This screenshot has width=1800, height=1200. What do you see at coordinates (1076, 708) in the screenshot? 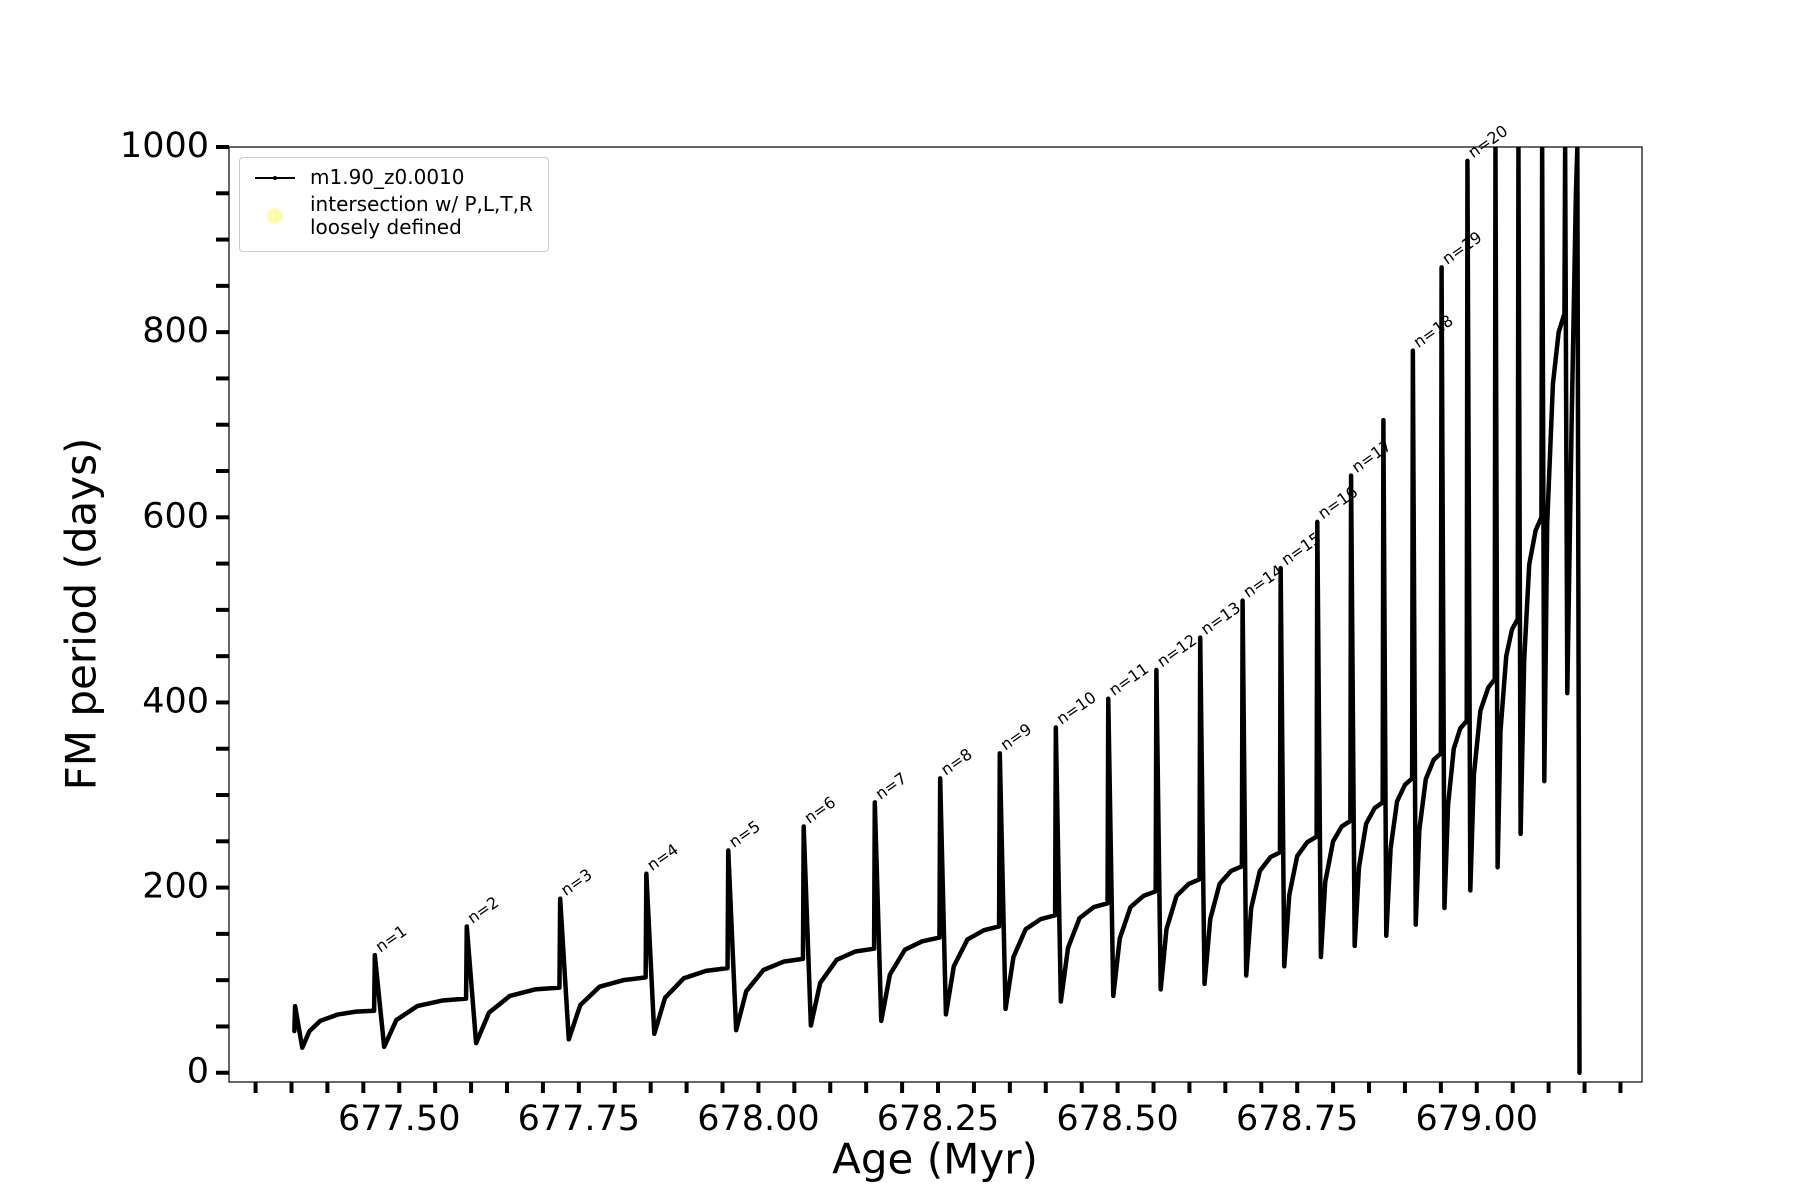
I see `annotation: n=10` at bounding box center [1076, 708].